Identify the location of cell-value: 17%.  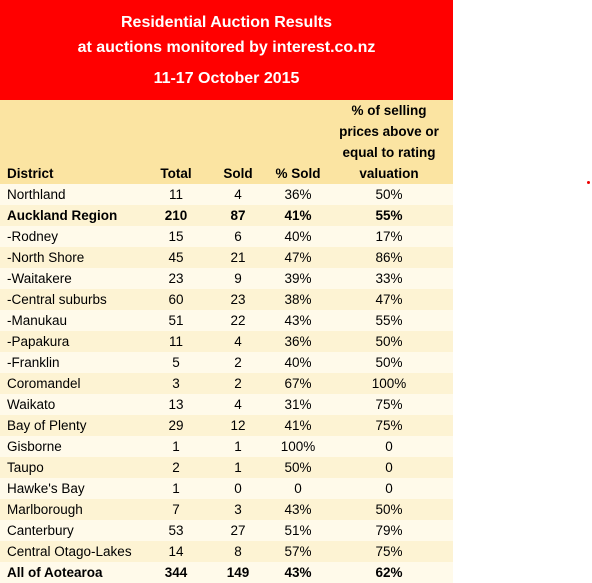
(389, 236).